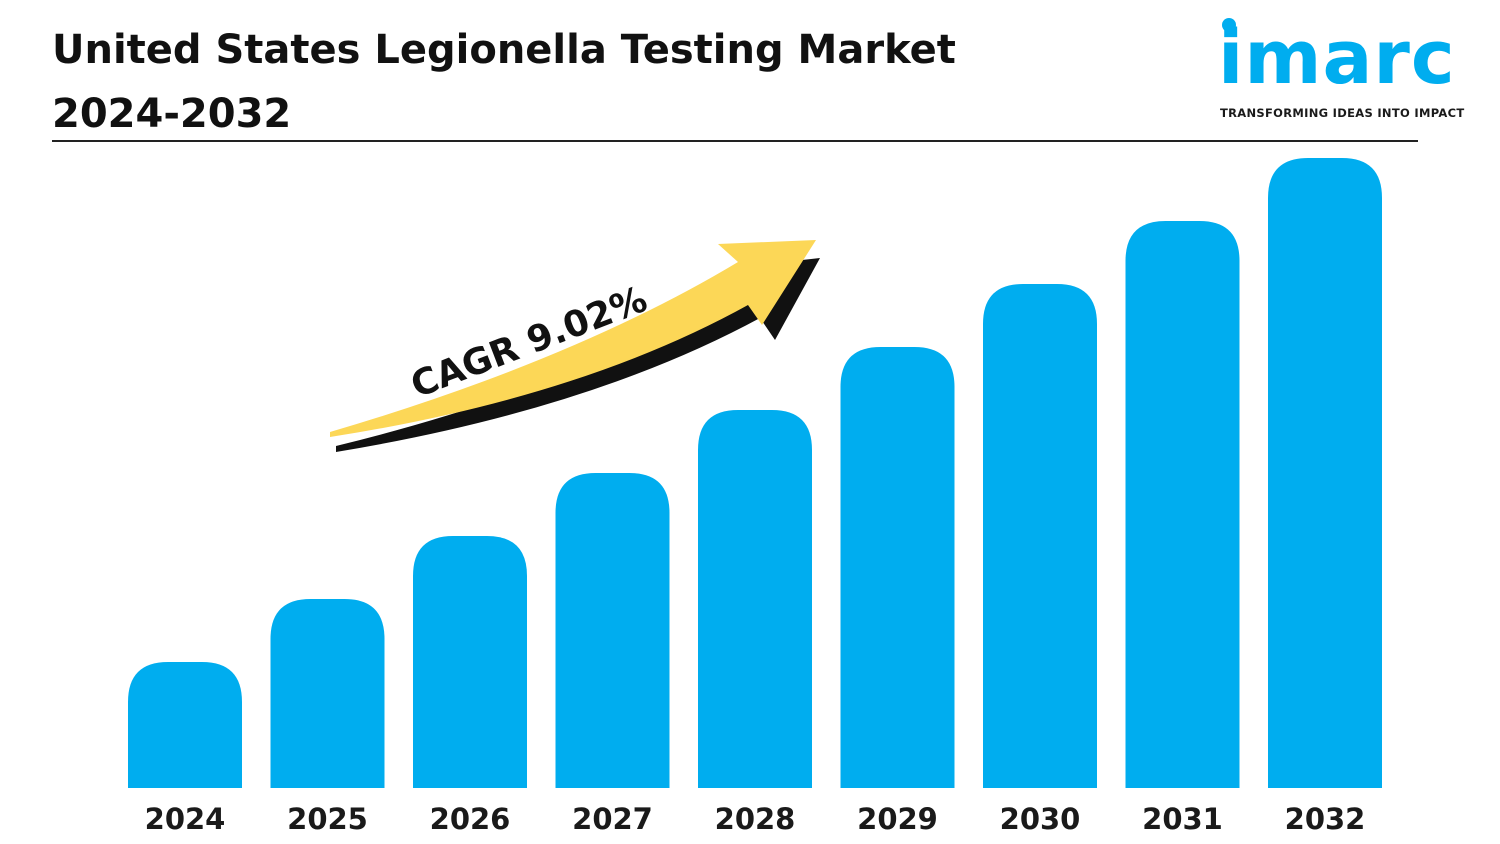  What do you see at coordinates (504, 50) in the screenshot?
I see `chart-title-line-1: United States Legionella Testing Market` at bounding box center [504, 50].